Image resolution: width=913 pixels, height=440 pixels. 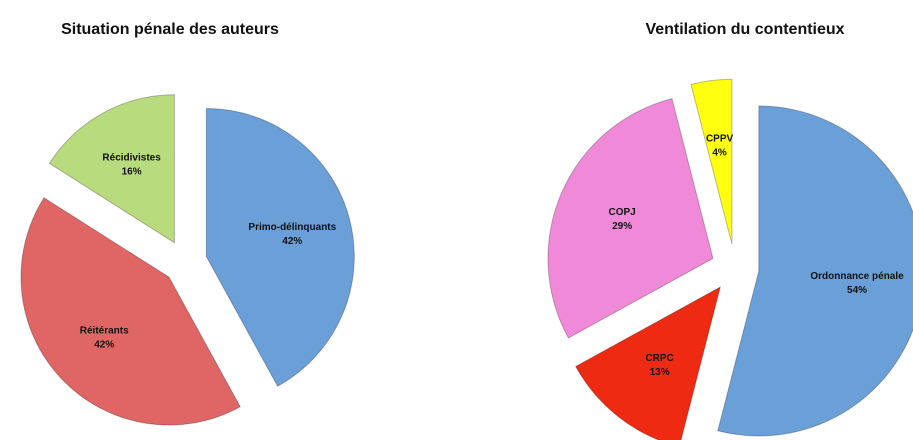 What do you see at coordinates (132, 172) in the screenshot?
I see `slice-value-label: 16%` at bounding box center [132, 172].